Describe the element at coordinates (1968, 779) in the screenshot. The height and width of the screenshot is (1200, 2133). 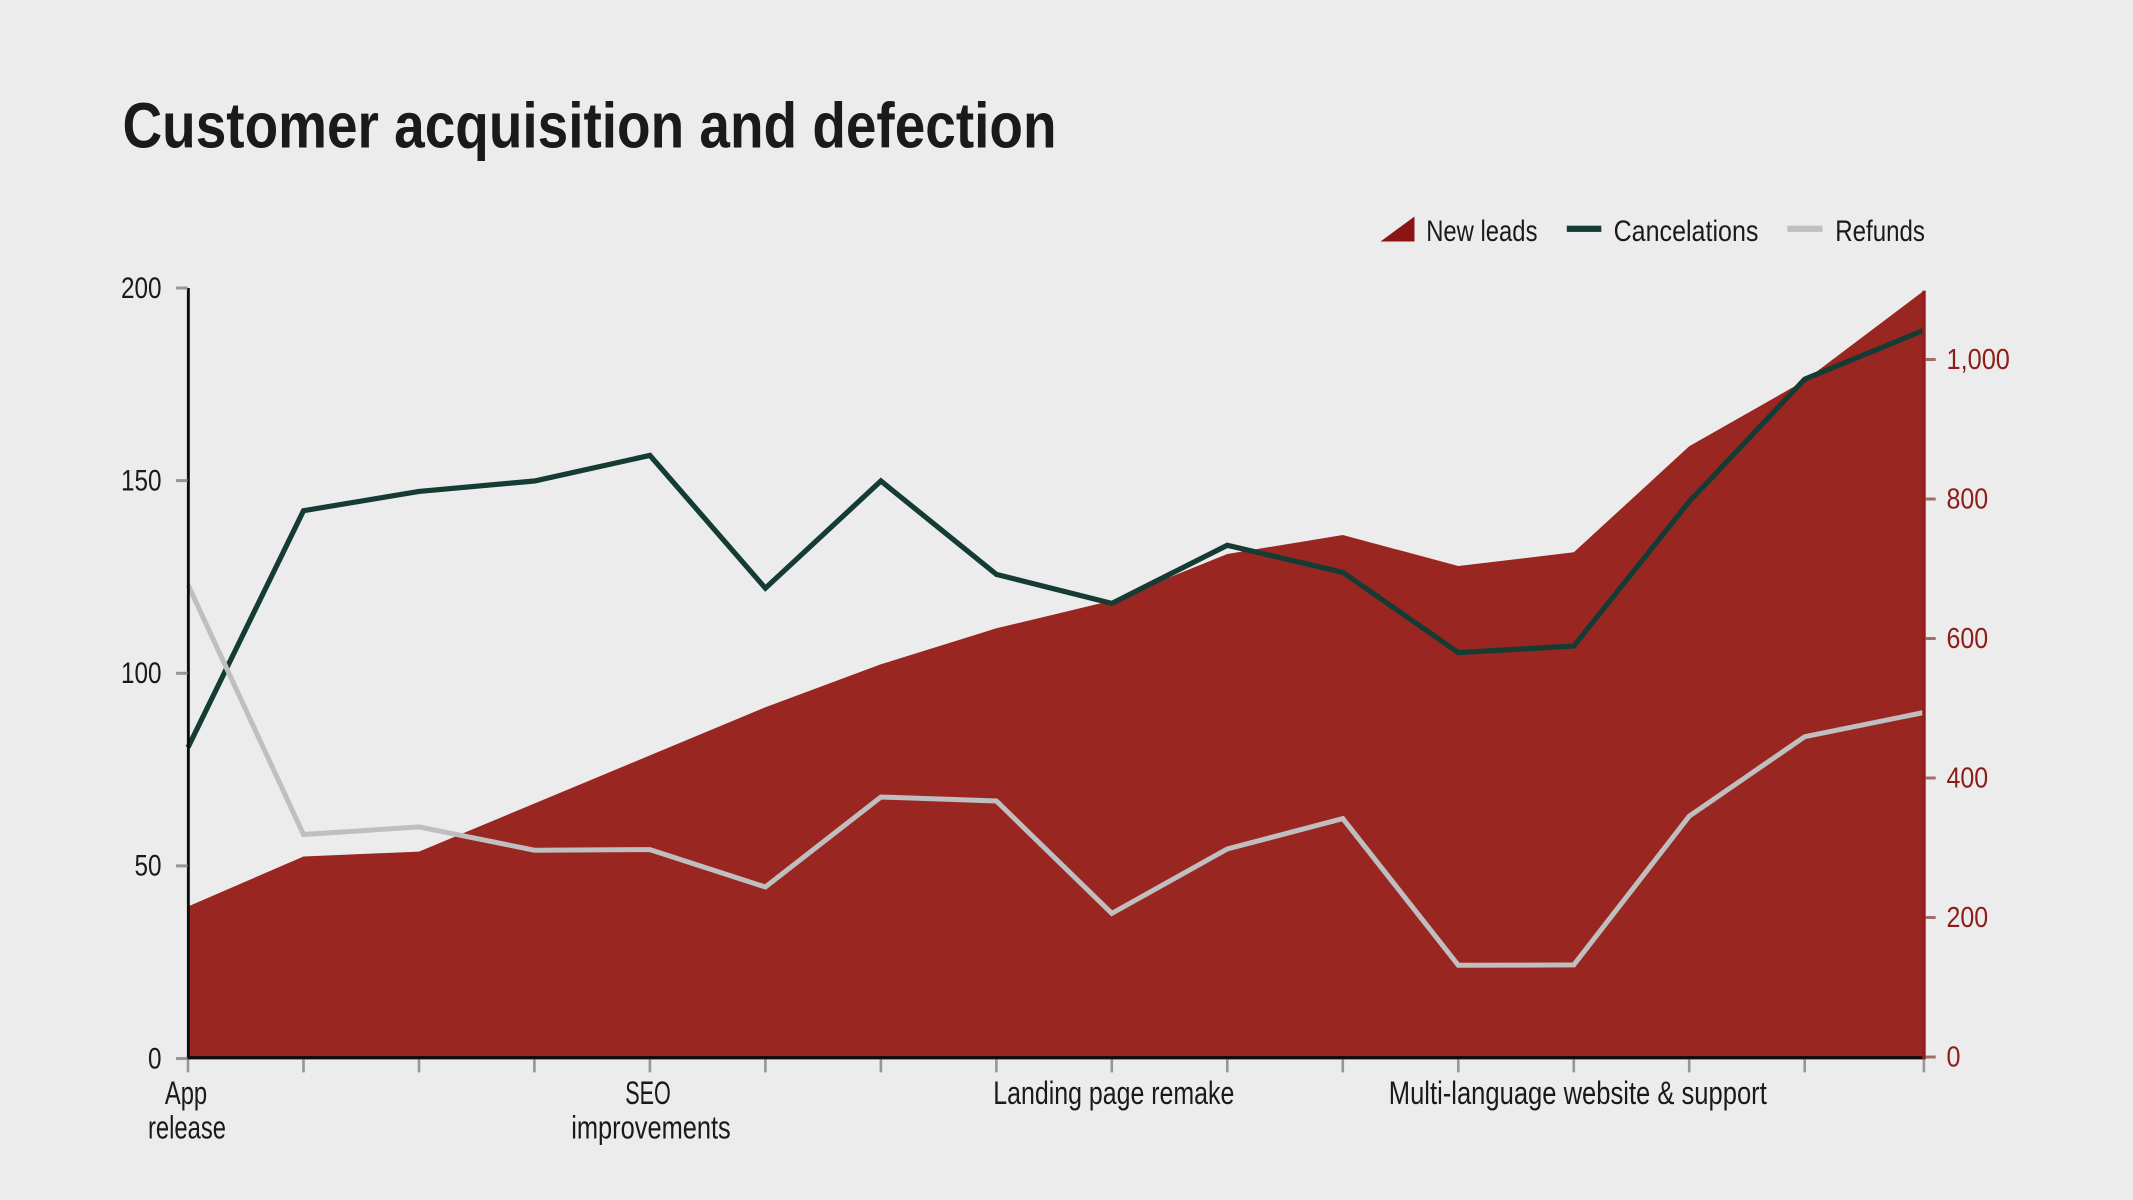
I see `svg-text: 400` at that location.